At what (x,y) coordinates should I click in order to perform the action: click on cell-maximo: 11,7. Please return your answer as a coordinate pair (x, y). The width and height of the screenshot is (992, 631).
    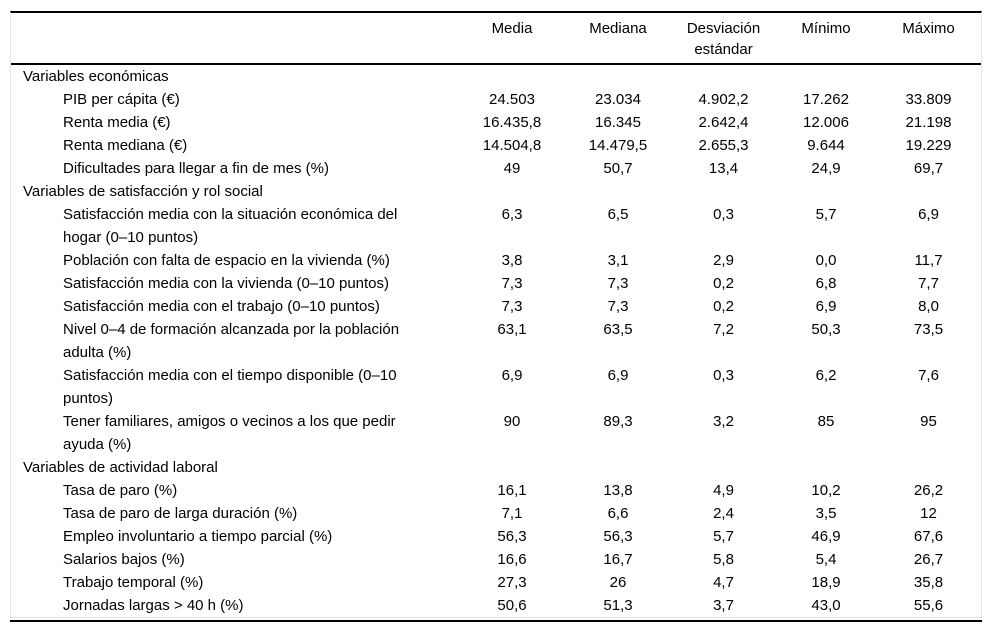
    Looking at the image, I should click on (928, 260).